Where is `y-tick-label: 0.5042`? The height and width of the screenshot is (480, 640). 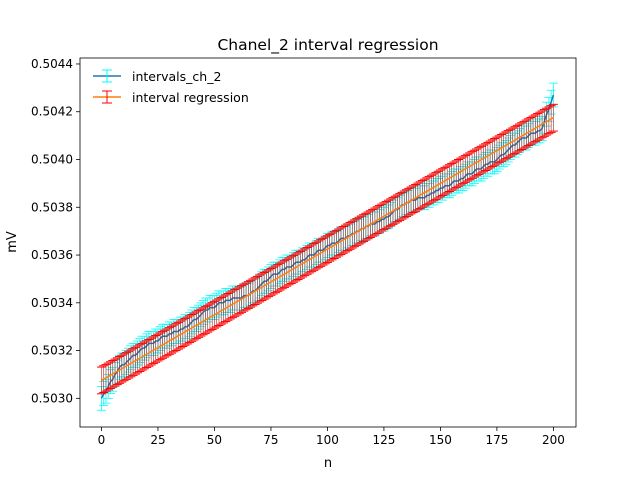 y-tick-label: 0.5042 is located at coordinates (52, 112).